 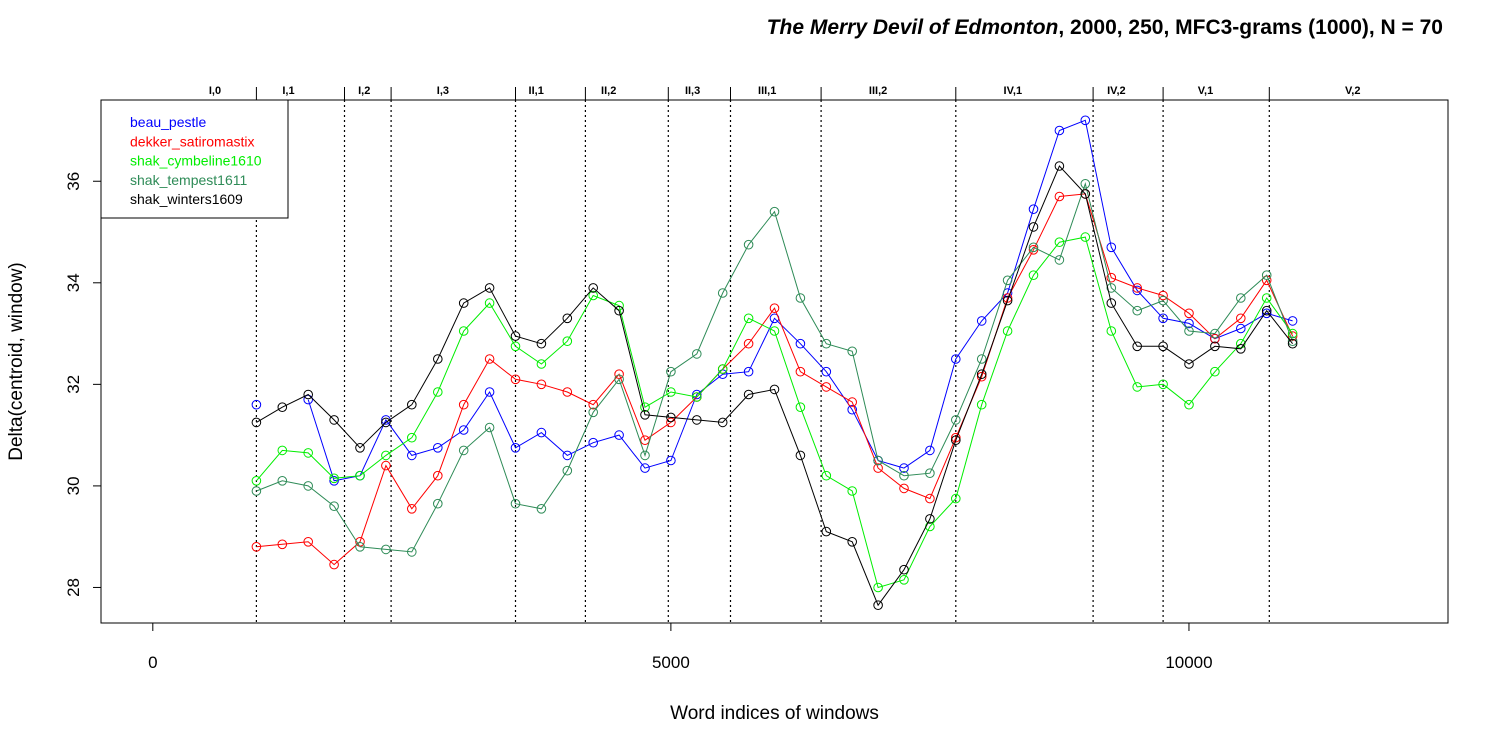 I want to click on y-tick-label: 32, so click(x=73, y=384).